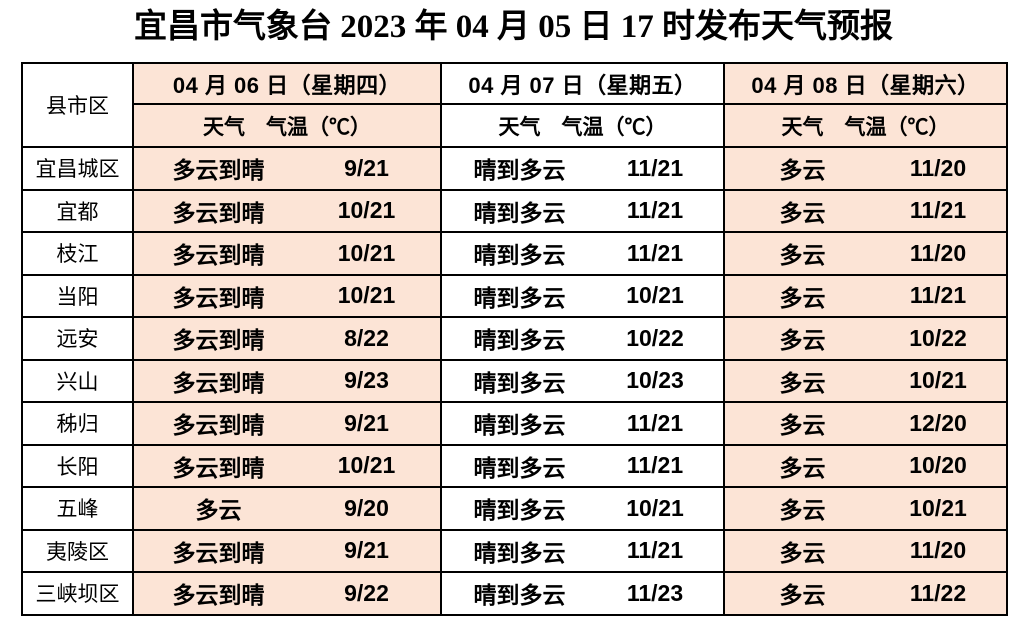 This screenshot has width=1027, height=636. What do you see at coordinates (77, 105) in the screenshot?
I see `region-column-header: 县市区` at bounding box center [77, 105].